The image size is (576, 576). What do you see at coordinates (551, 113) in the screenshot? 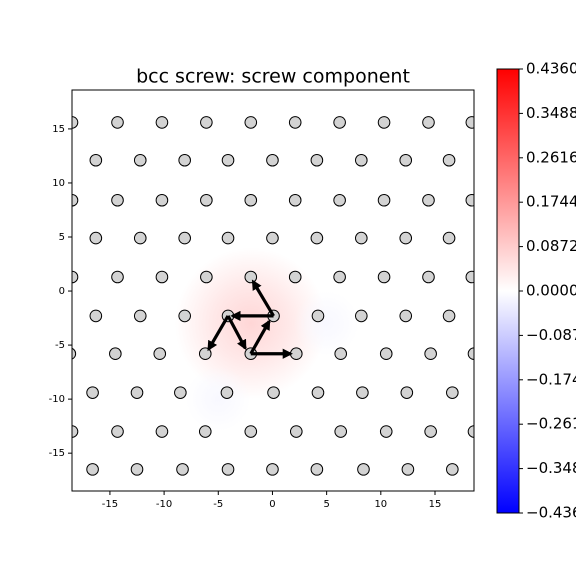
I see `colorbar-tick-label: 0.3488` at bounding box center [551, 113].